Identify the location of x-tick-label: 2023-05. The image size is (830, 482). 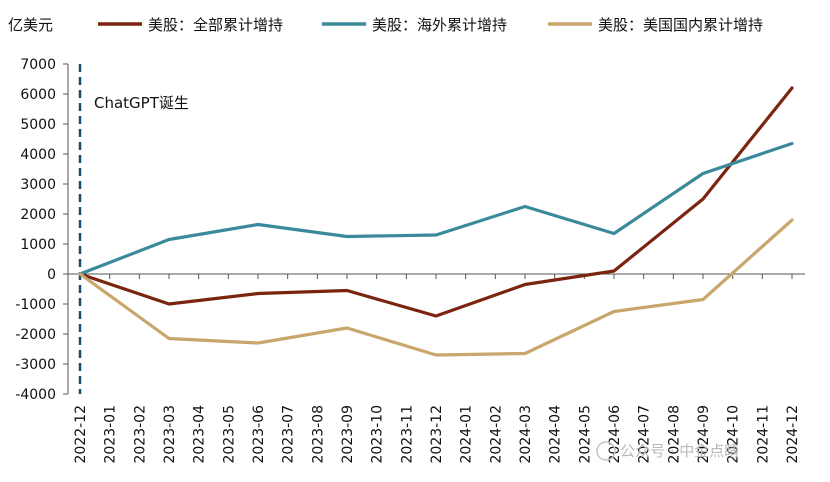
(229, 434).